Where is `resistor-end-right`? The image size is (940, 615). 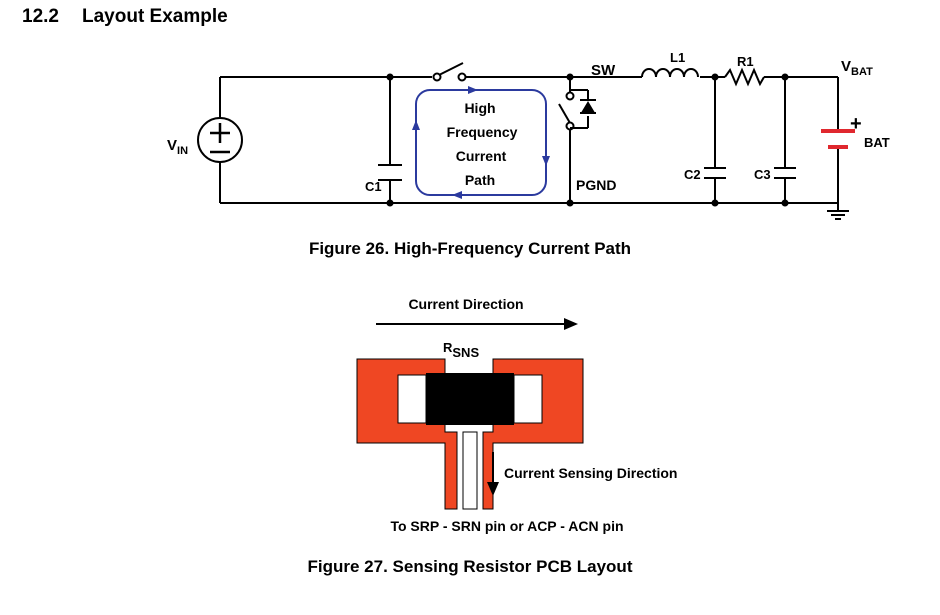
resistor-end-right is located at coordinates (528, 399).